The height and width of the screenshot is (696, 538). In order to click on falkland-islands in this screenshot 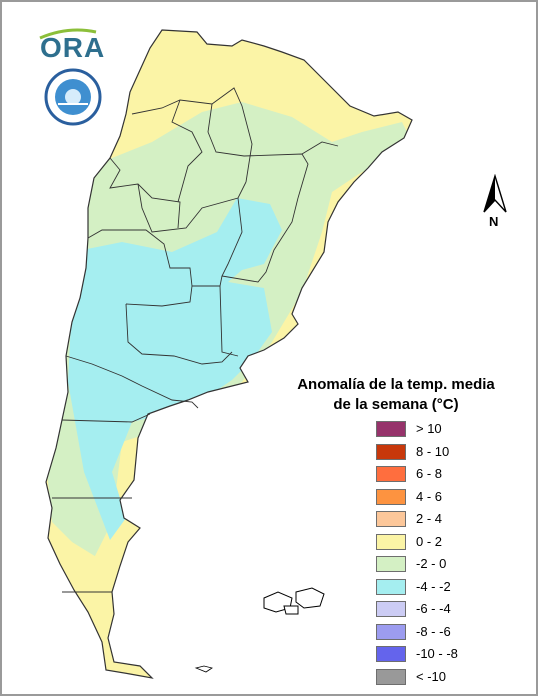, I will do `click(294, 601)`.